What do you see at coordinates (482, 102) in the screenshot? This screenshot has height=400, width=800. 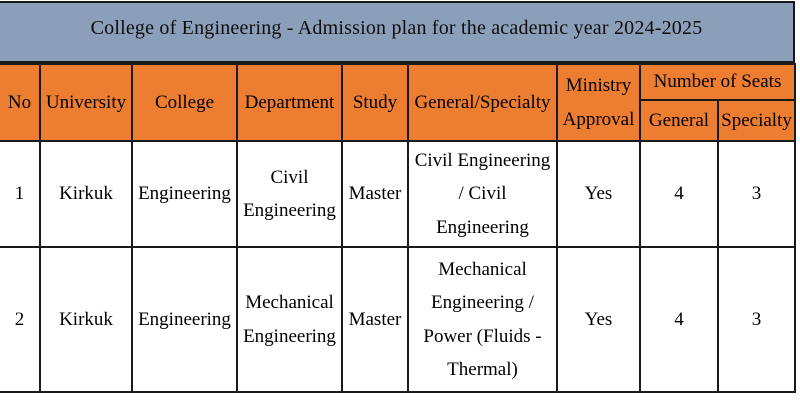 I see `header-general-specialty: General/Specialty` at bounding box center [482, 102].